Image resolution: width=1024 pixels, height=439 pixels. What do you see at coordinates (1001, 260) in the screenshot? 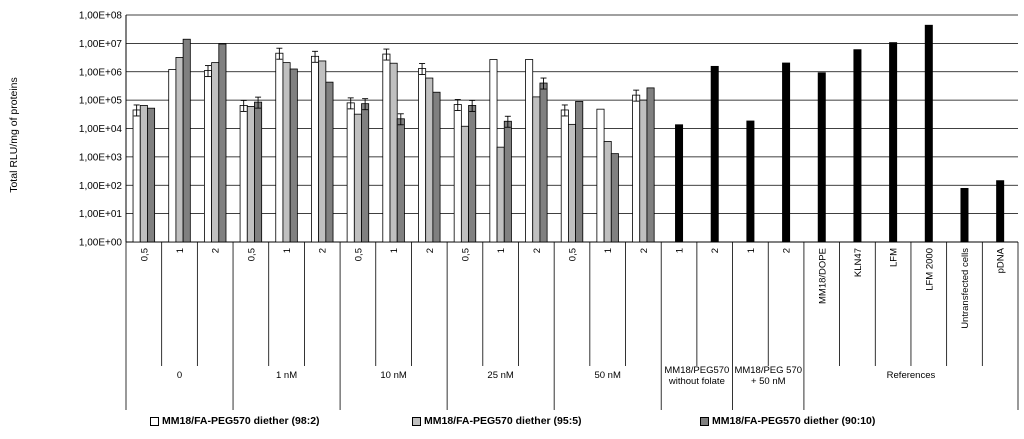
I see `x-tick-label: pDNA` at bounding box center [1001, 260].